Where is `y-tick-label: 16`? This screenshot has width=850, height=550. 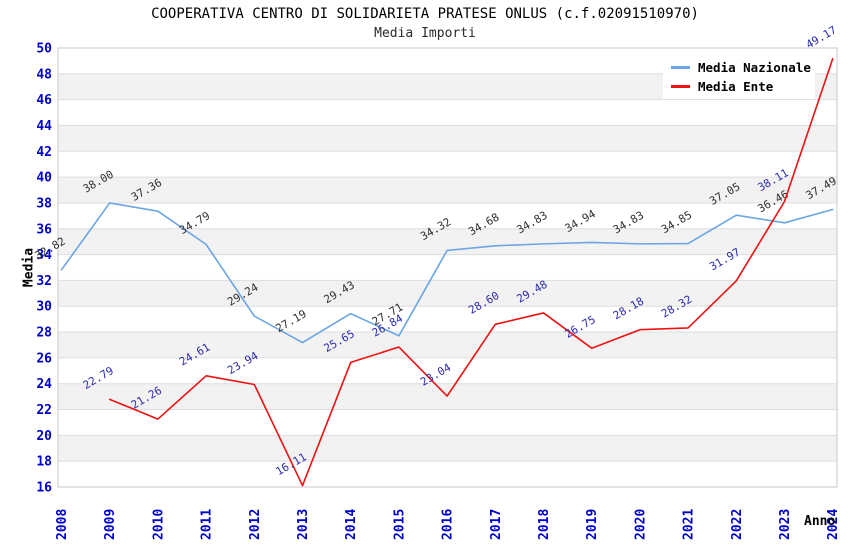 y-tick-label: 16 is located at coordinates (44, 488).